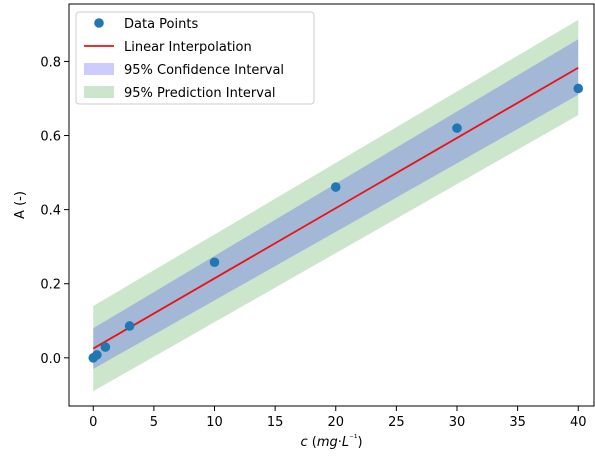  Describe the element at coordinates (214, 422) in the screenshot. I see `x-tick-label: 10` at that location.